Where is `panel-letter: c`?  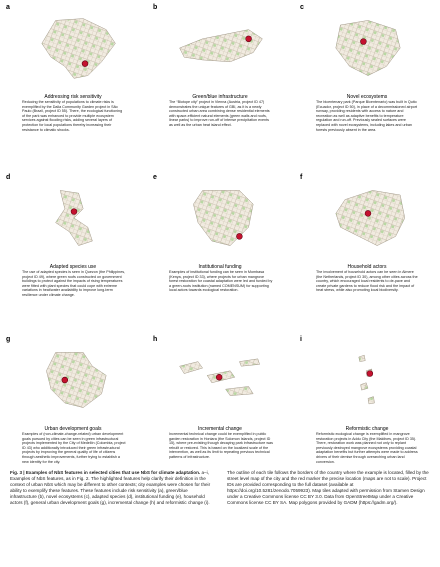
panel-letter: c is located at coordinates (302, 7).